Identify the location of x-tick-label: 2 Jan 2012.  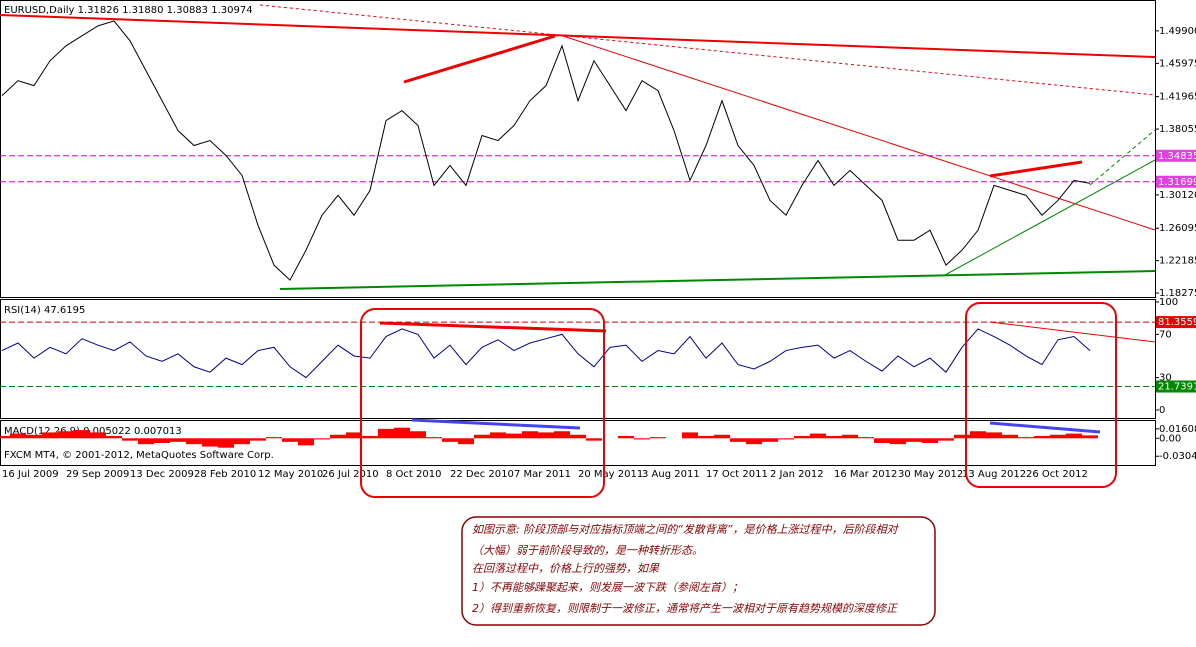
(797, 474).